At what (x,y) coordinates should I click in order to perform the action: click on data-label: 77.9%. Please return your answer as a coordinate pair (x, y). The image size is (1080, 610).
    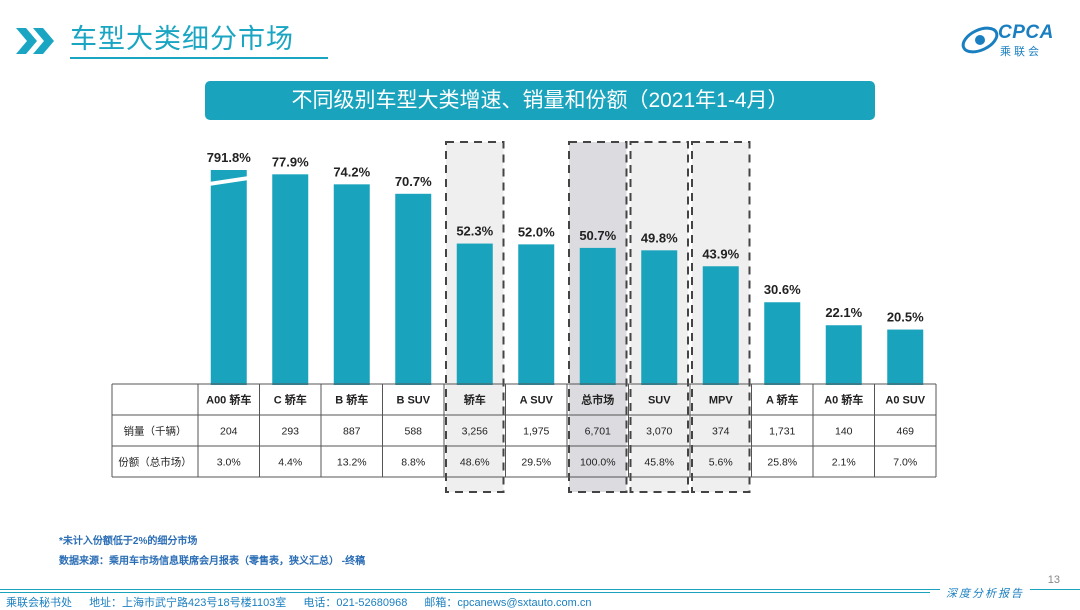
    Looking at the image, I should click on (290, 161).